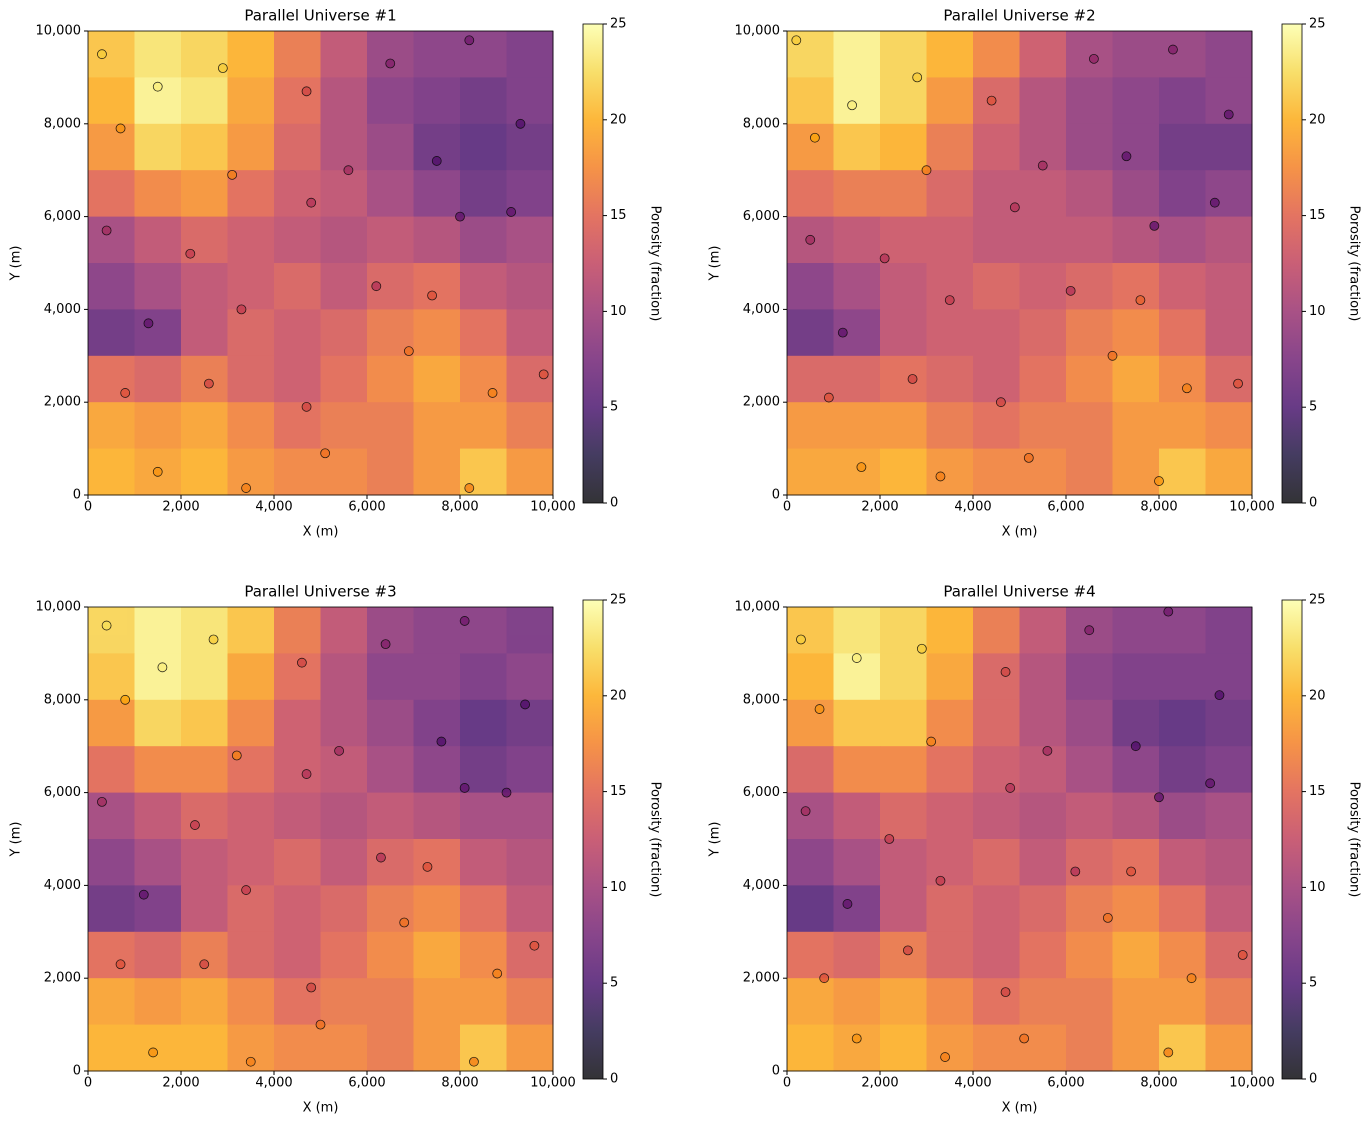 Image resolution: width=1370 pixels, height=1125 pixels. Describe the element at coordinates (787, 1083) in the screenshot. I see `x-tick-label: 0` at that location.